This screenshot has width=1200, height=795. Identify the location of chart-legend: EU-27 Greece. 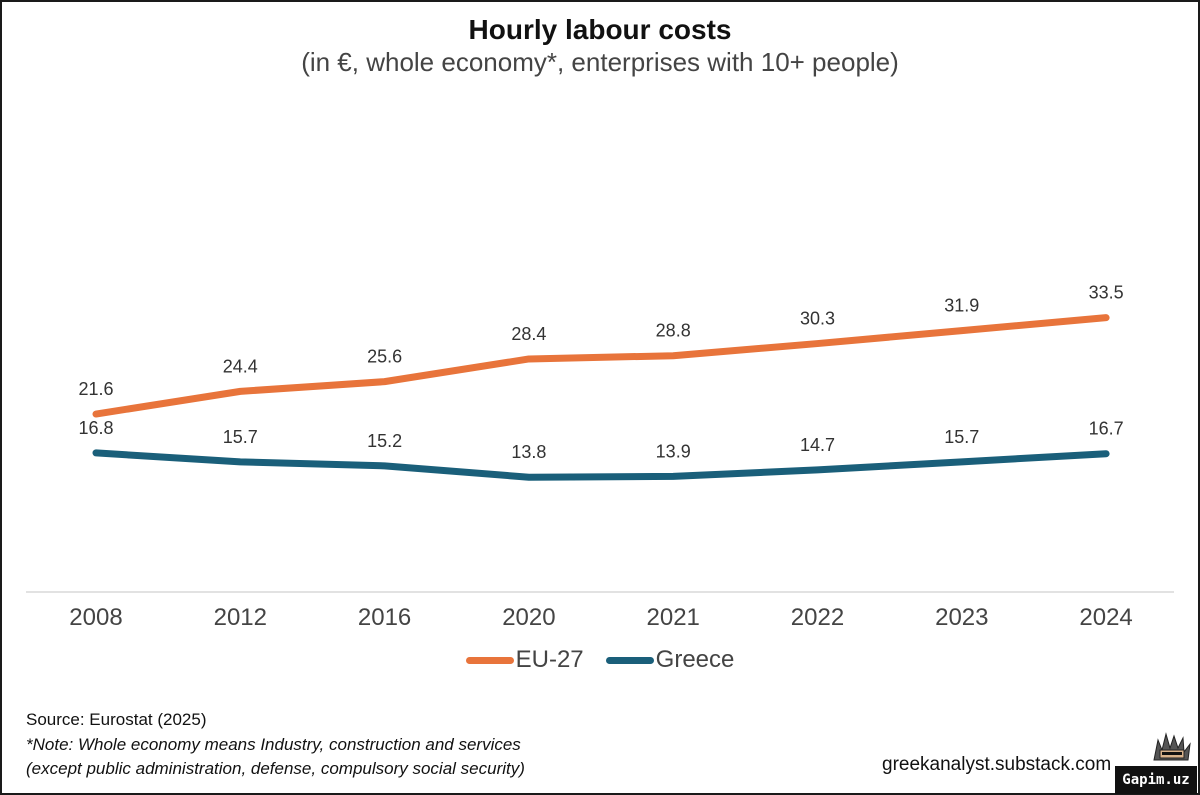
(600, 660).